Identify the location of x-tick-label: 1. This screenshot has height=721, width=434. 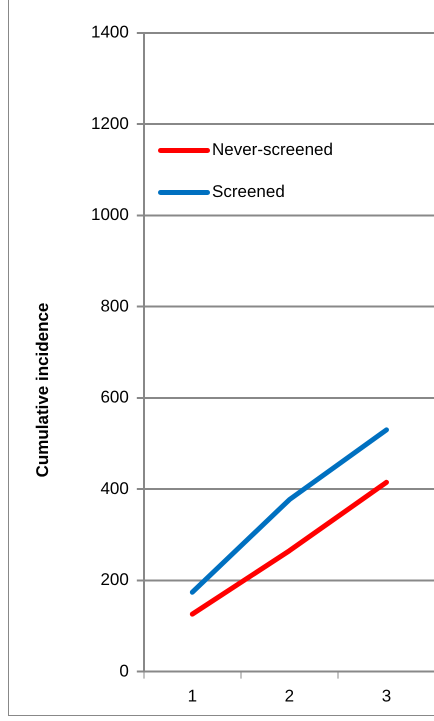
(193, 696).